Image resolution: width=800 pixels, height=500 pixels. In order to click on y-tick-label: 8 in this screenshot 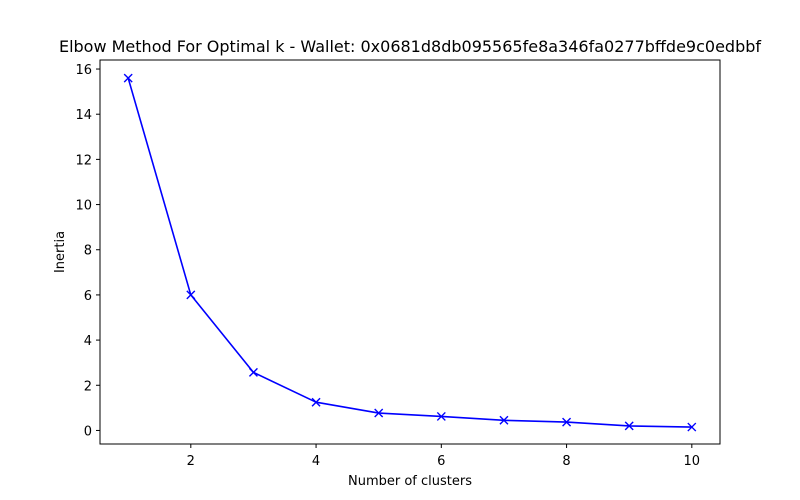, I will do `click(88, 251)`.